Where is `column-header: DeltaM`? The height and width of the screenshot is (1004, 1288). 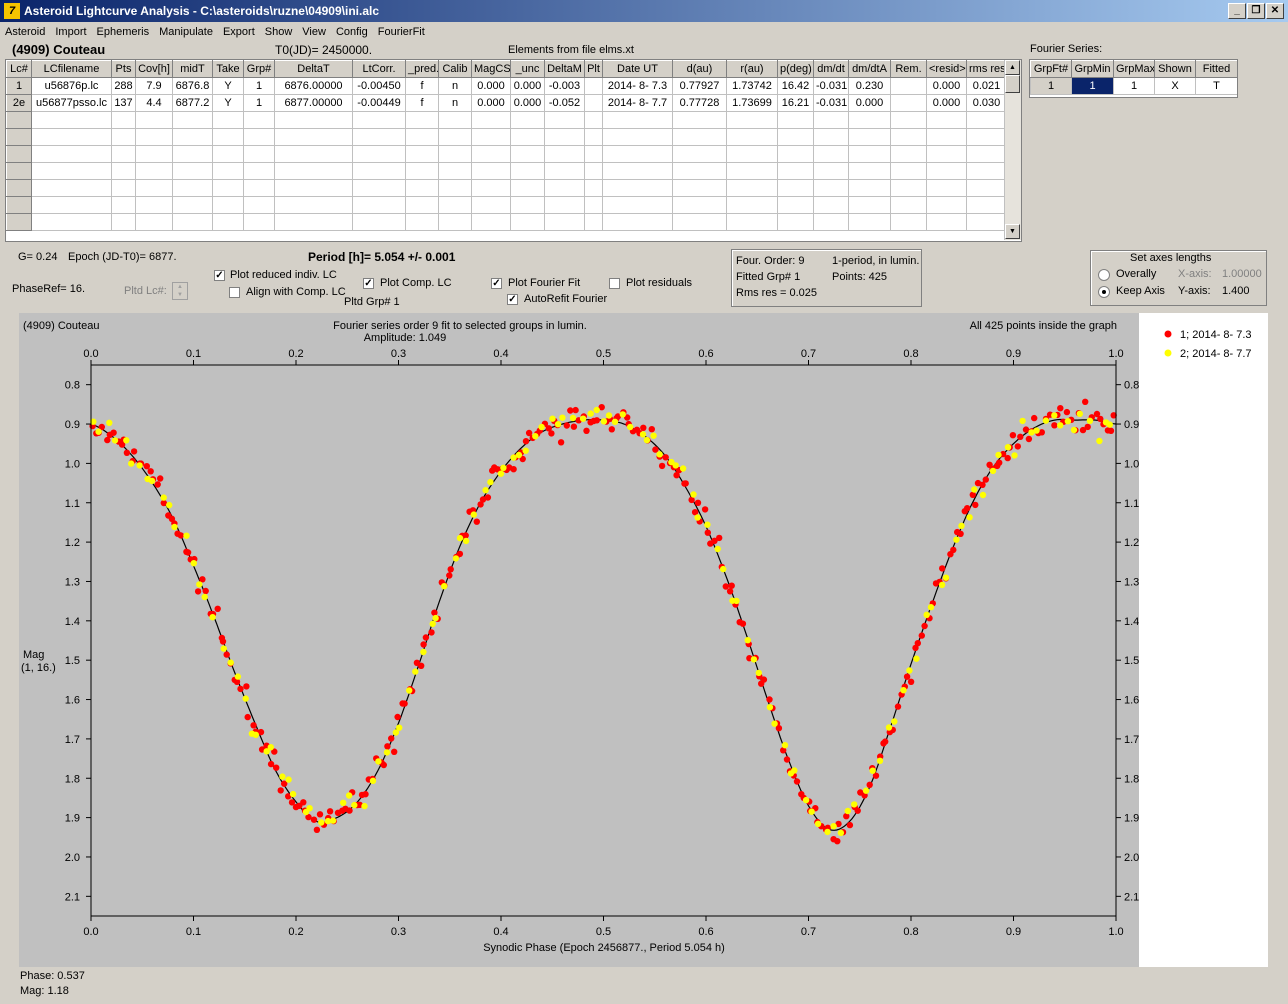 column-header: DeltaM is located at coordinates (564, 69).